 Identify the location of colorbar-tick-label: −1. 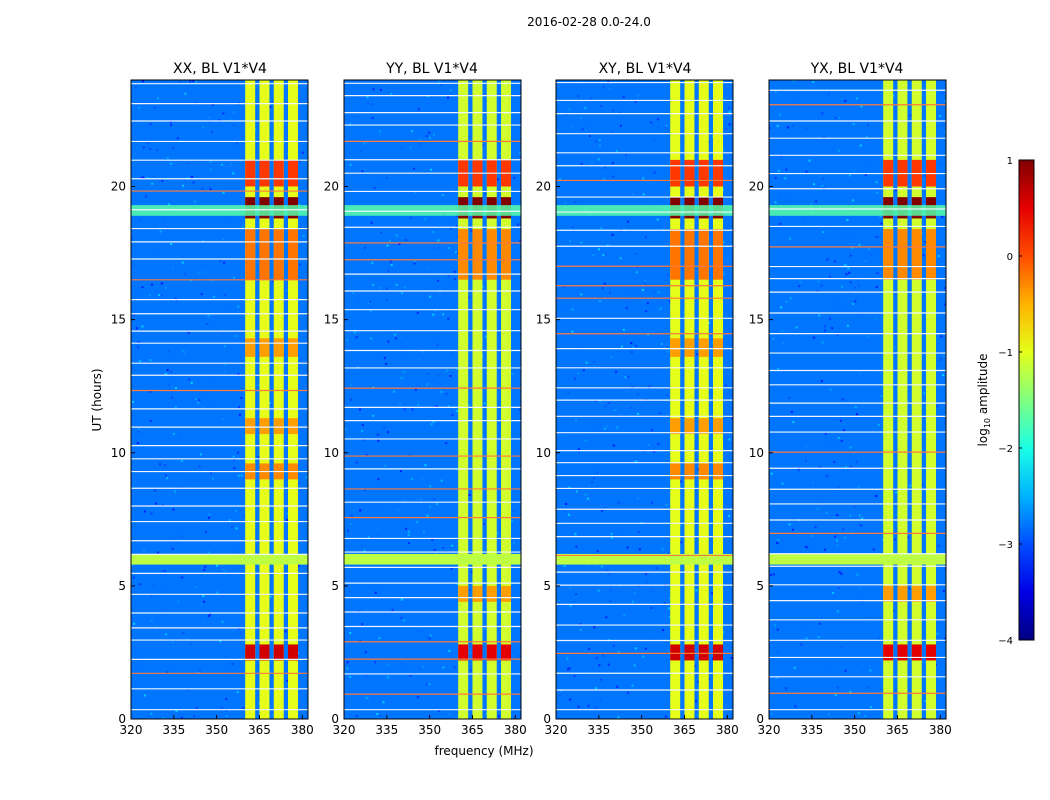
(1005, 353).